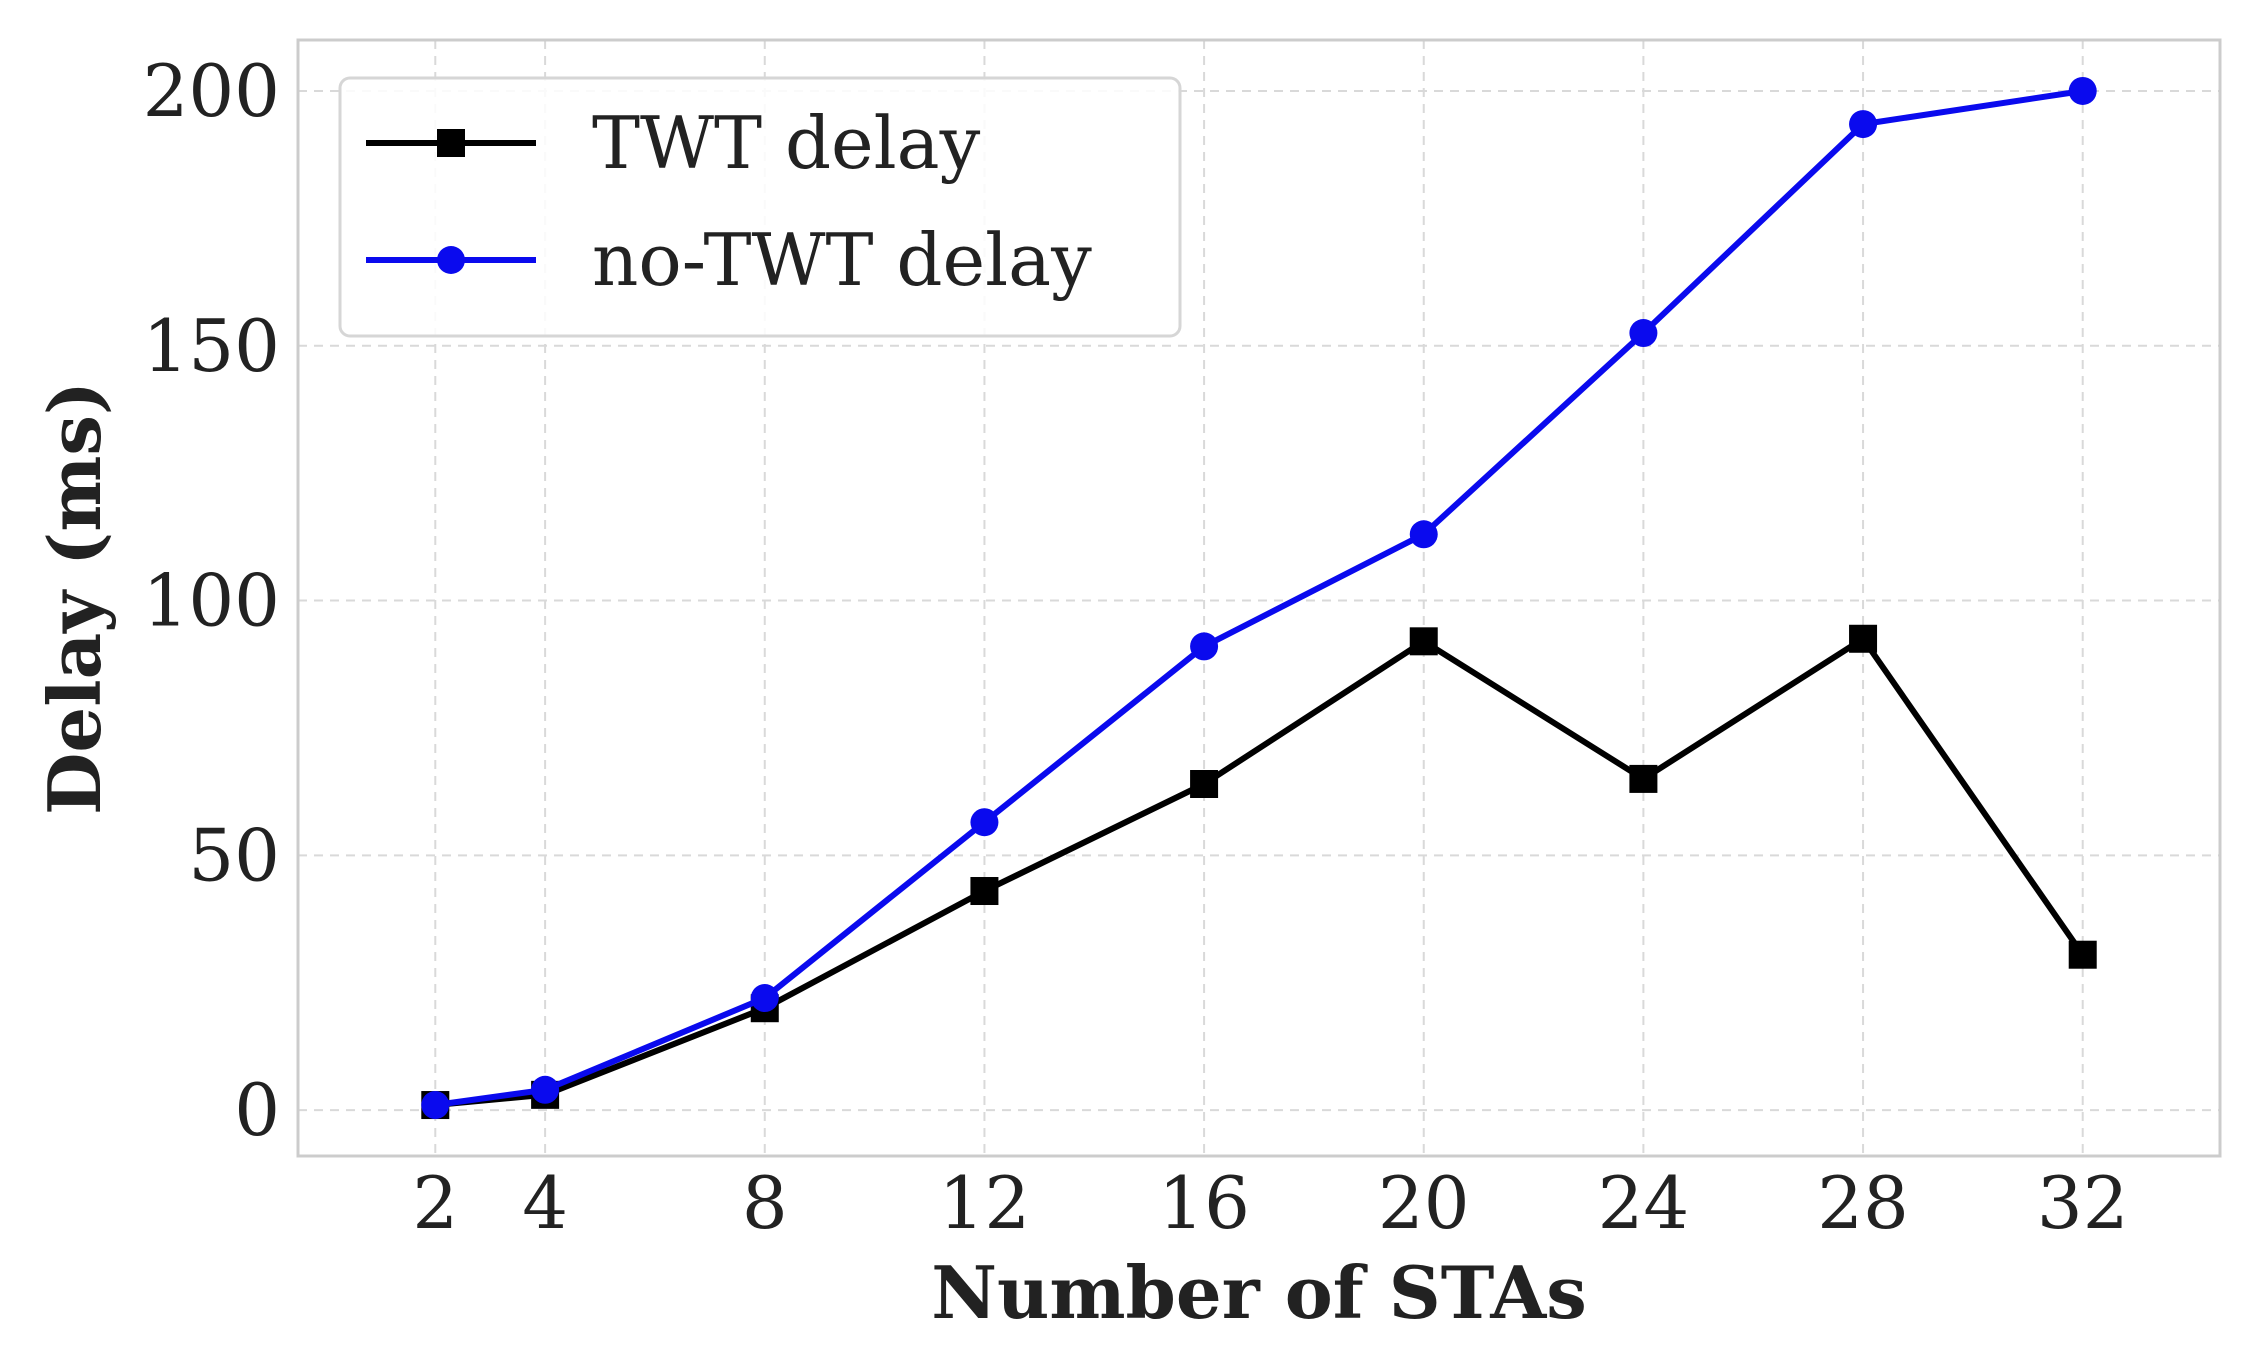 This screenshot has width=2259, height=1364. I want to click on y-axis-title: Delay (ms), so click(74, 598).